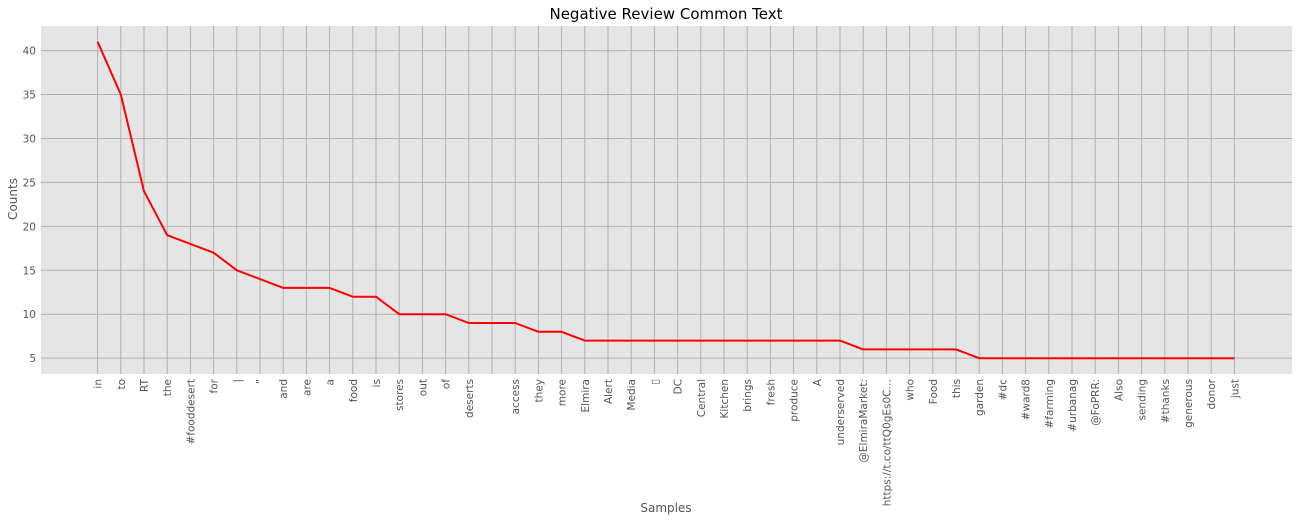 This screenshot has width=1300, height=522. What do you see at coordinates (99, 384) in the screenshot?
I see `x-tick-label: in` at bounding box center [99, 384].